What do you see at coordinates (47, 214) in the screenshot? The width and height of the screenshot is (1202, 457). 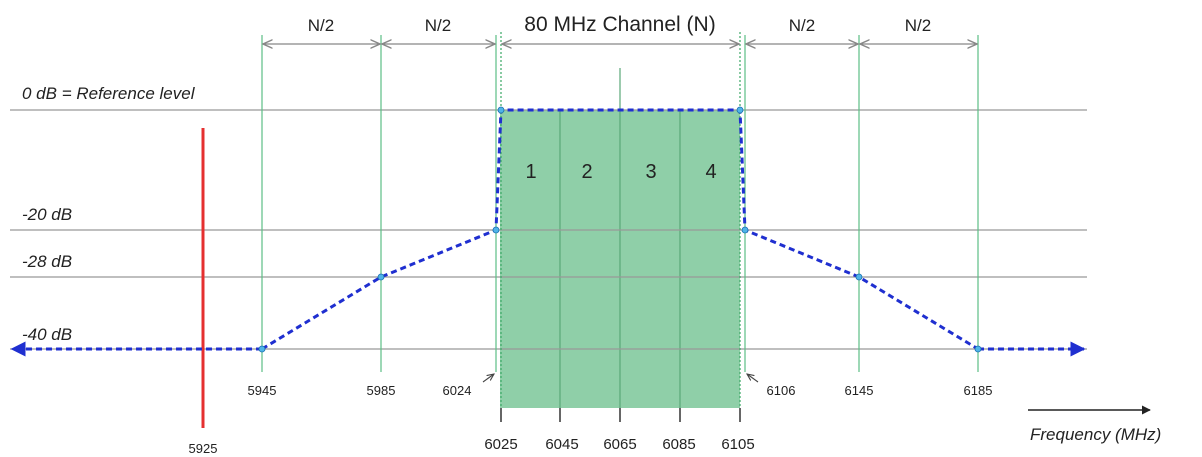 I see `level-label-20db: -20 dB` at bounding box center [47, 214].